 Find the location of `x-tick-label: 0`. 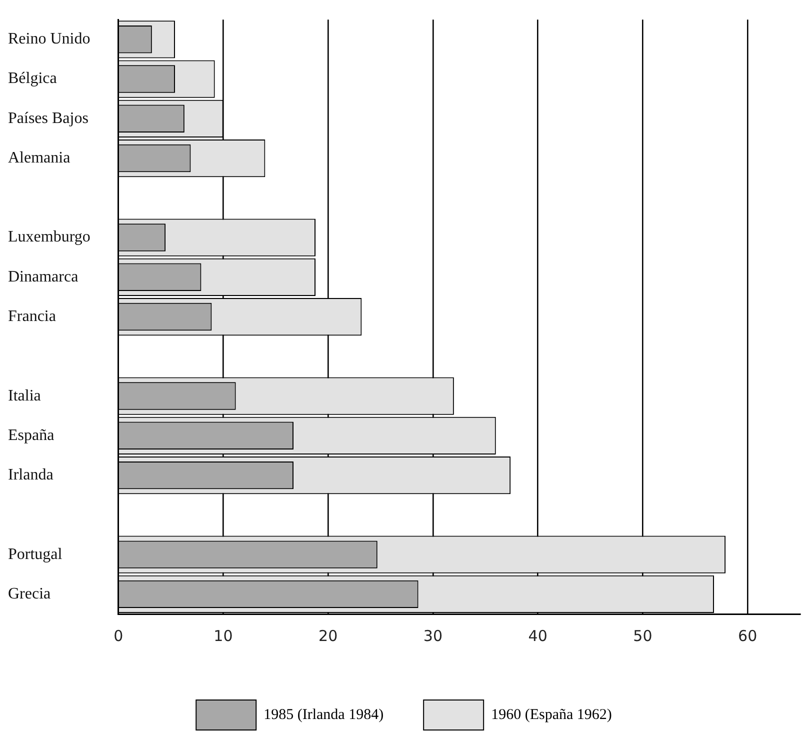

x-tick-label: 0 is located at coordinates (119, 635).